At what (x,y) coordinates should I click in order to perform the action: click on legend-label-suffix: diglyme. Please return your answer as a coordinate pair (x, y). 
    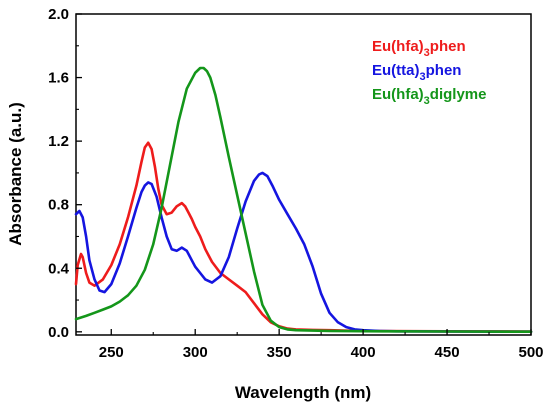
    Looking at the image, I should click on (458, 94).